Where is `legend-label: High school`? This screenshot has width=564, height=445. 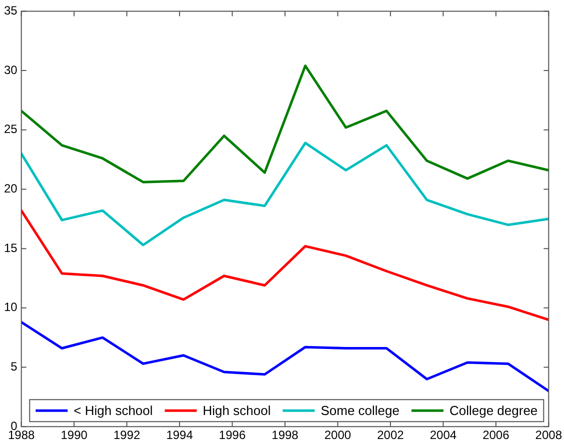 legend-label: High school is located at coordinates (236, 410).